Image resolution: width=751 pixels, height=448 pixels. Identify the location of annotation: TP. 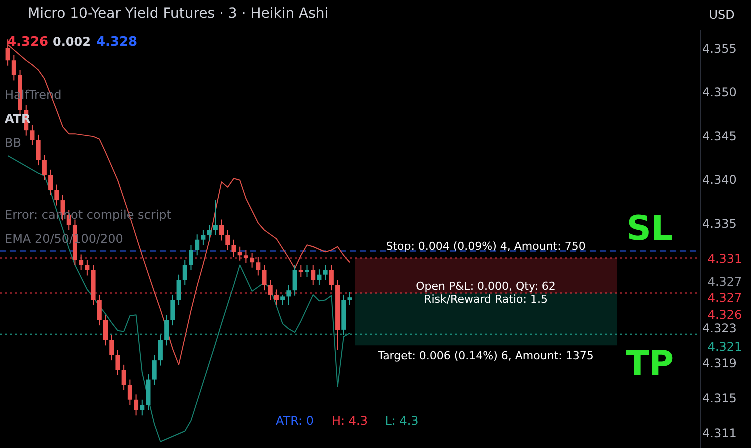
(650, 364).